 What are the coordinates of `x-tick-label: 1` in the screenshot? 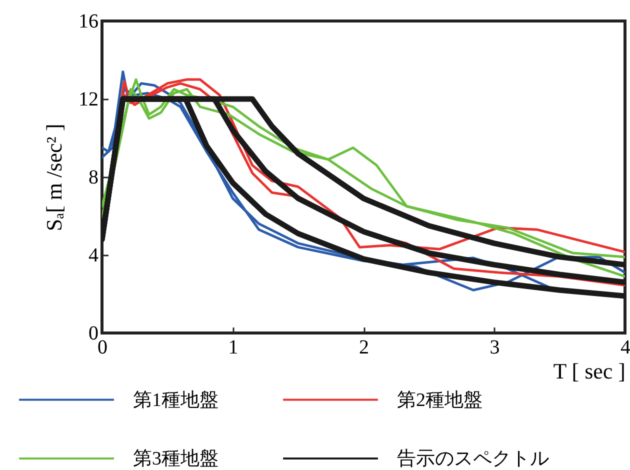 It's located at (233, 347).